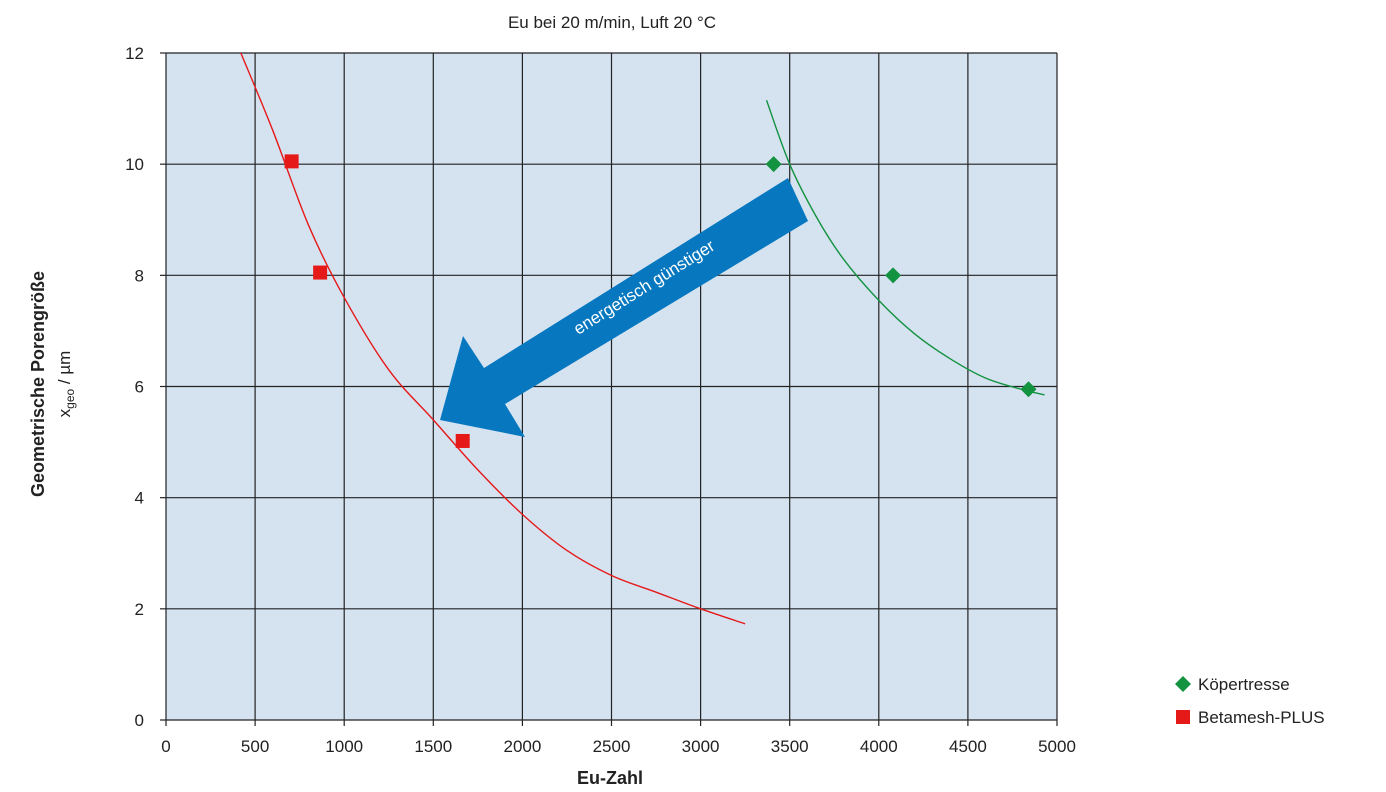 This screenshot has height=792, width=1386. I want to click on y-tick-label-0: 0, so click(139, 720).